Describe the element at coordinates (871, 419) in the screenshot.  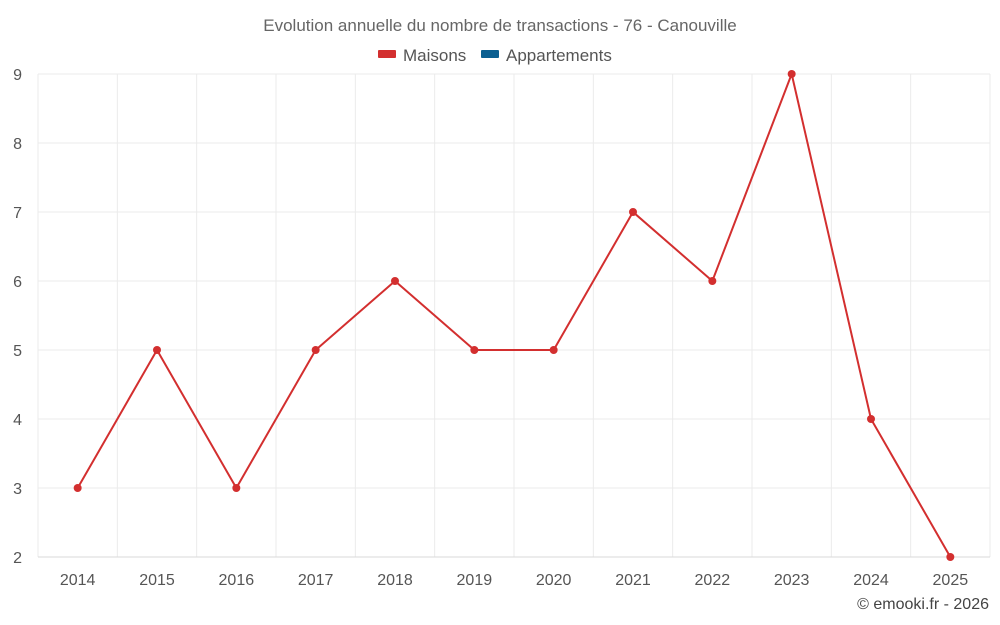
I see `point-maisons-2024` at that location.